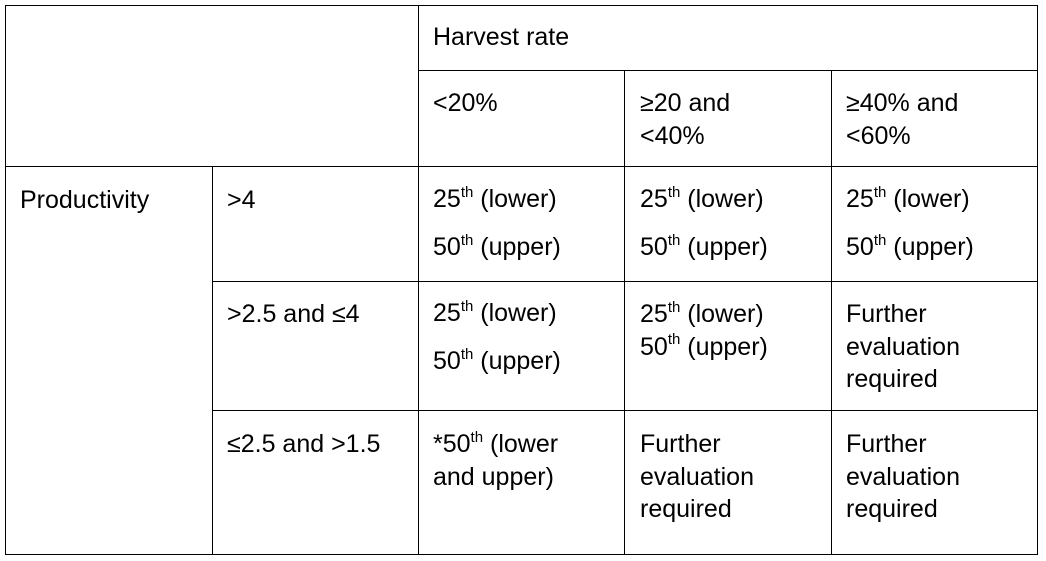  What do you see at coordinates (903, 346) in the screenshot?
I see `cell-r2-c3: Further evaluation required` at bounding box center [903, 346].